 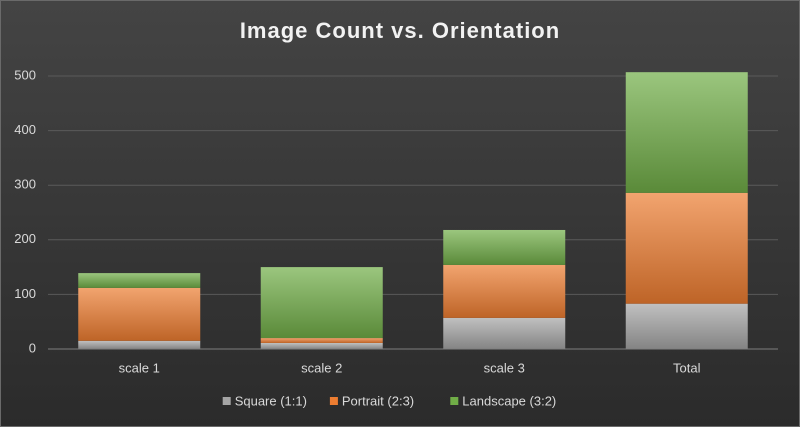 What do you see at coordinates (504, 367) in the screenshot?
I see `x-tick-label: scale 3` at bounding box center [504, 367].